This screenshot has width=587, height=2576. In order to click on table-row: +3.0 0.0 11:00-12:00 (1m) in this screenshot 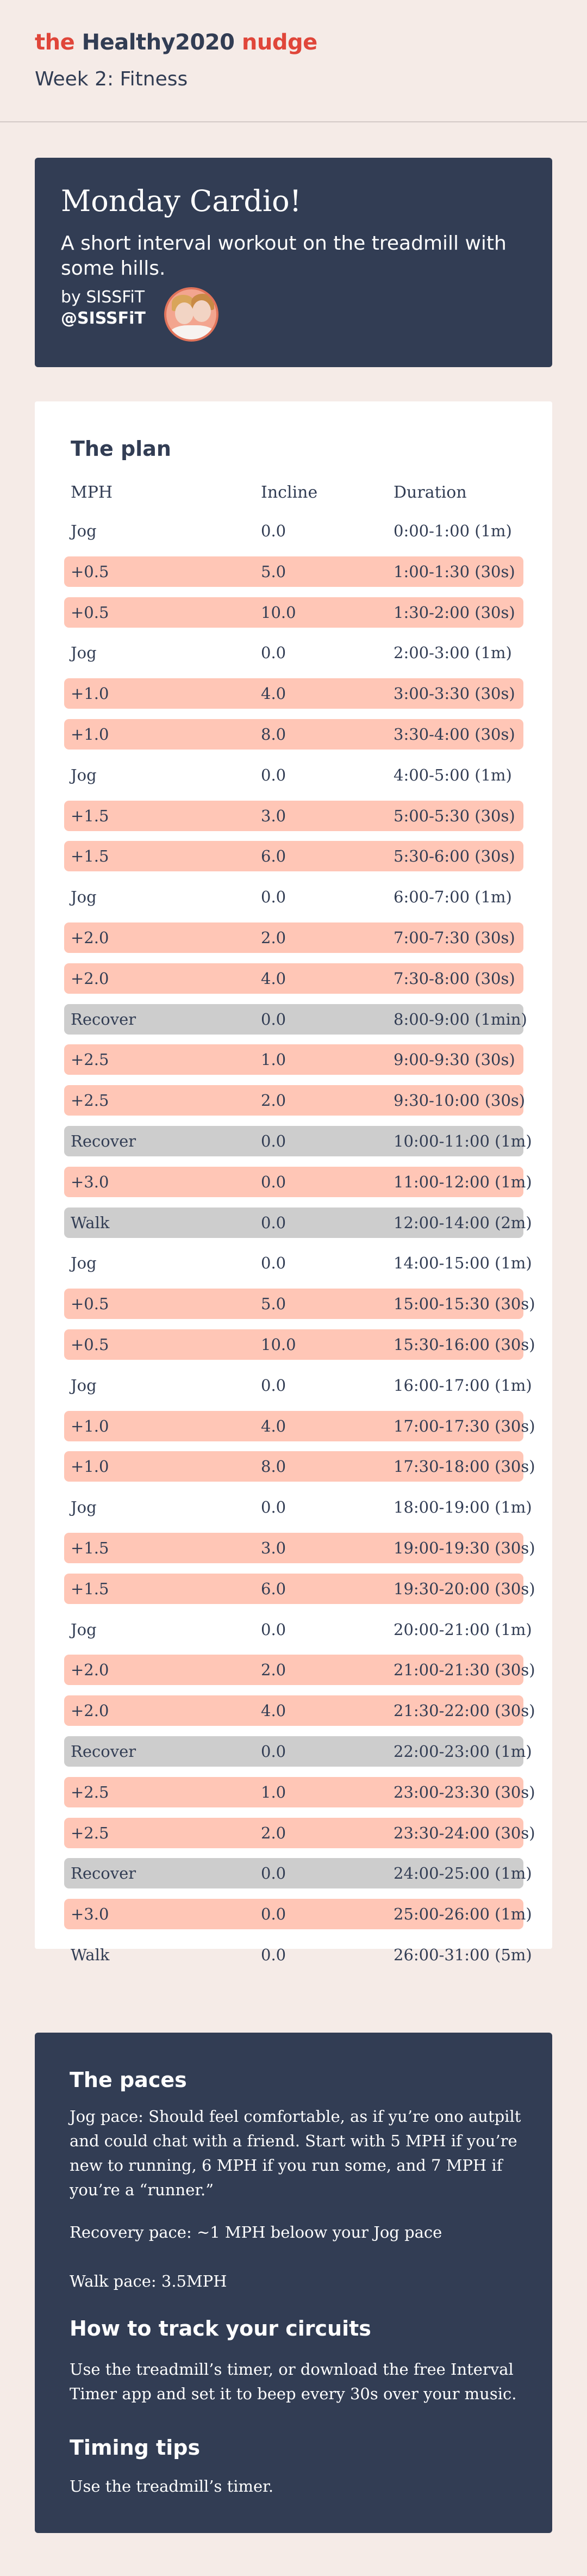, I will do `click(298, 1182)`.